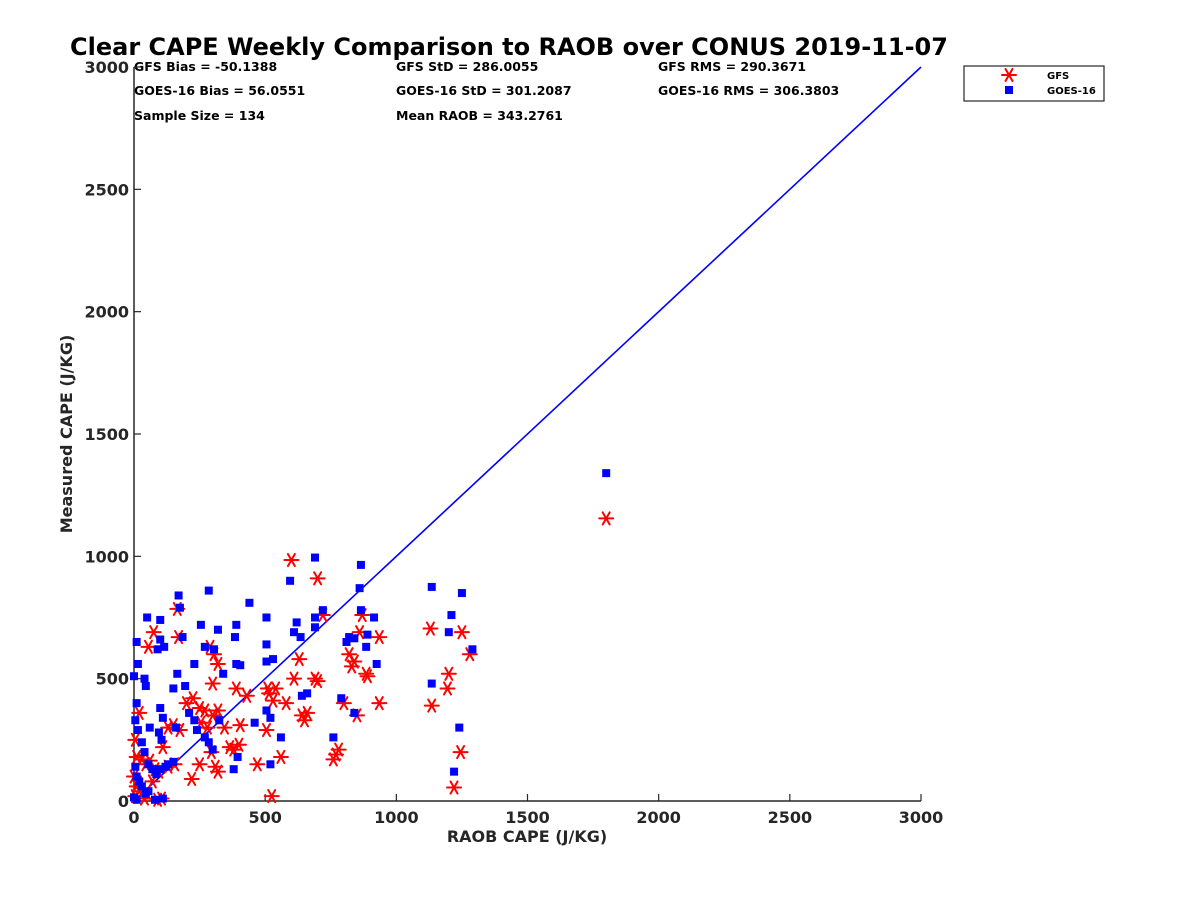  What do you see at coordinates (219, 90) in the screenshot?
I see `stat-goes-bias: GOES-16 Bias = 56.0551` at bounding box center [219, 90].